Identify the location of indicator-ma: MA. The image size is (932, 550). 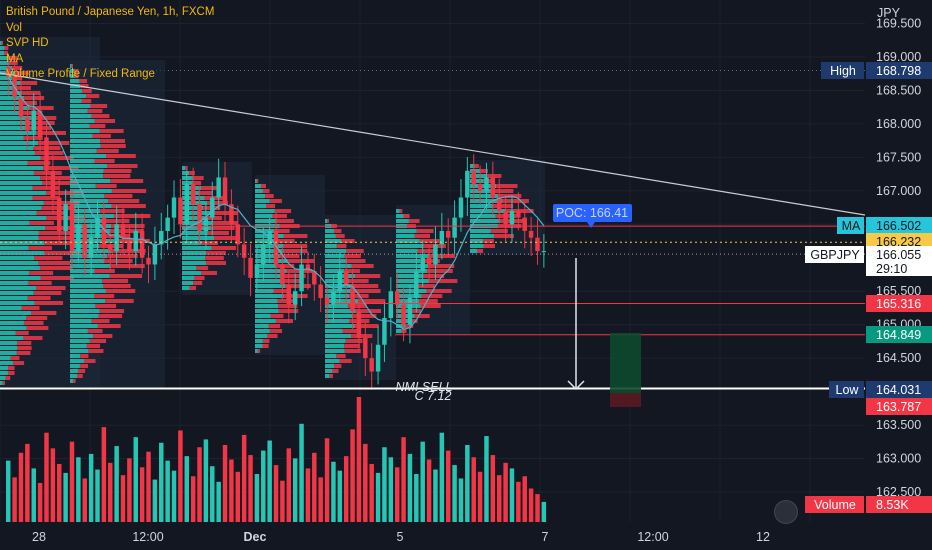
(15, 58).